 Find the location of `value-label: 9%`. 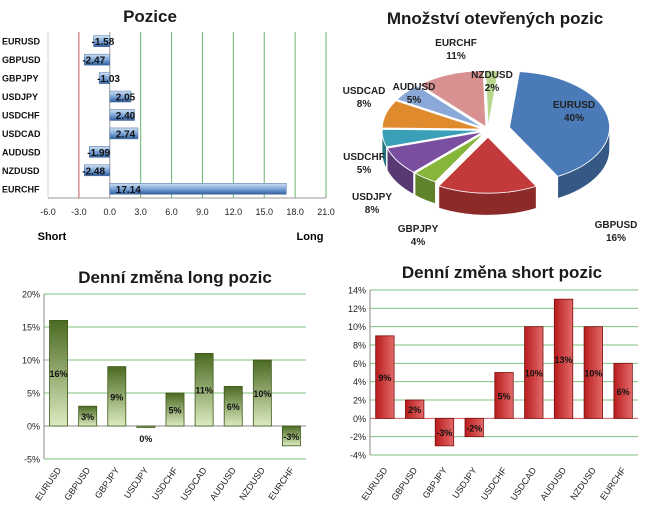

value-label: 9% is located at coordinates (384, 378).